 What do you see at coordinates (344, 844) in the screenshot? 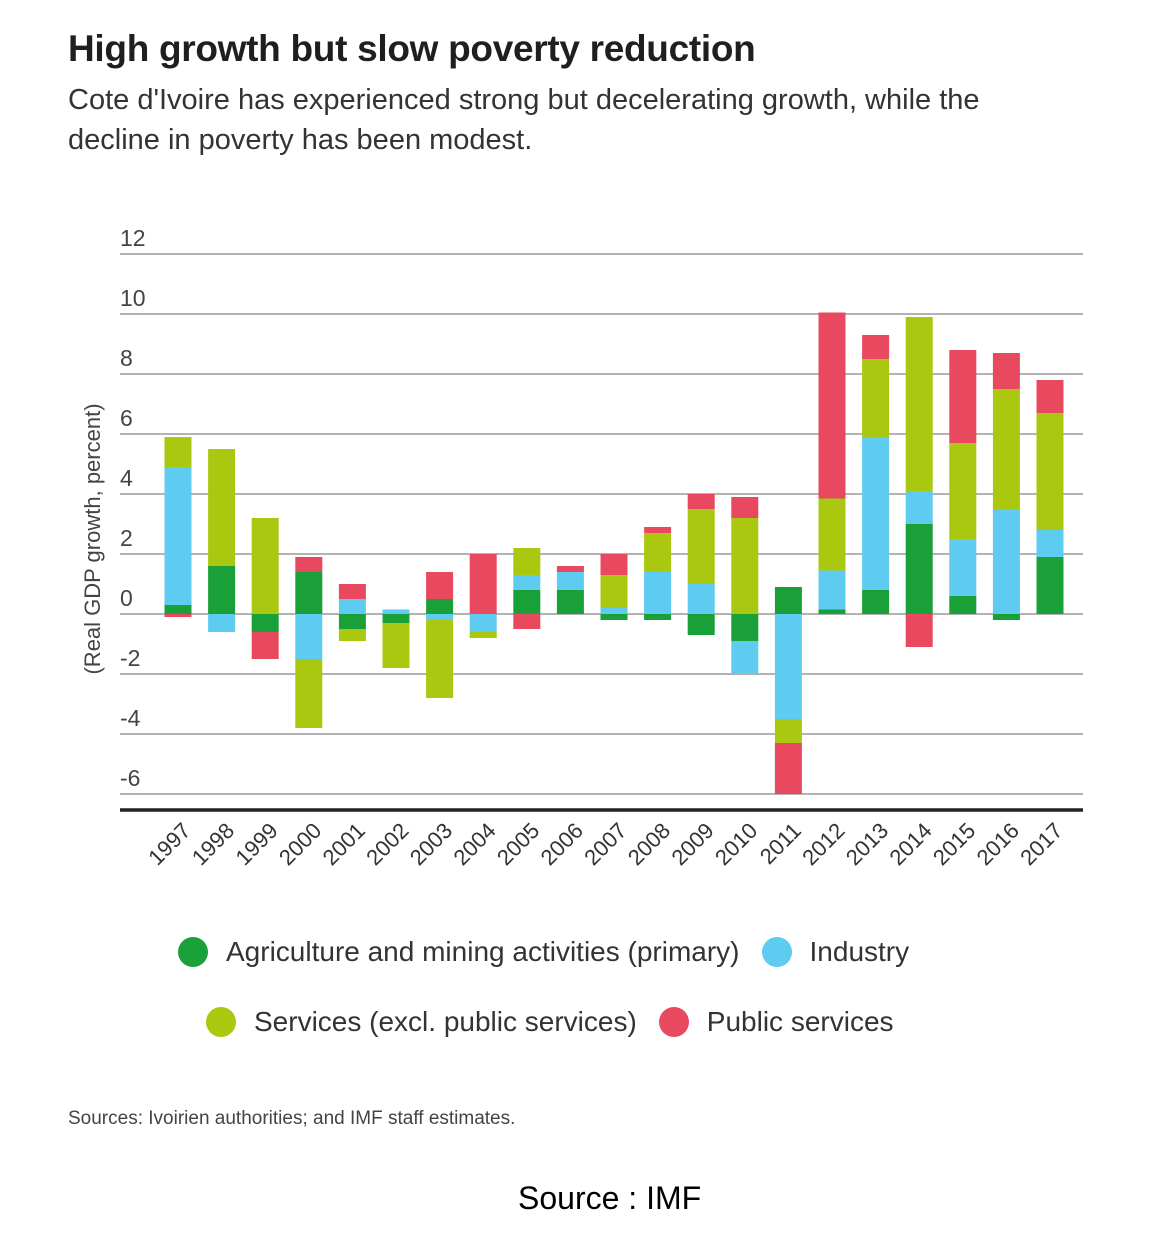
I see `x-tick-label: 2001` at bounding box center [344, 844].